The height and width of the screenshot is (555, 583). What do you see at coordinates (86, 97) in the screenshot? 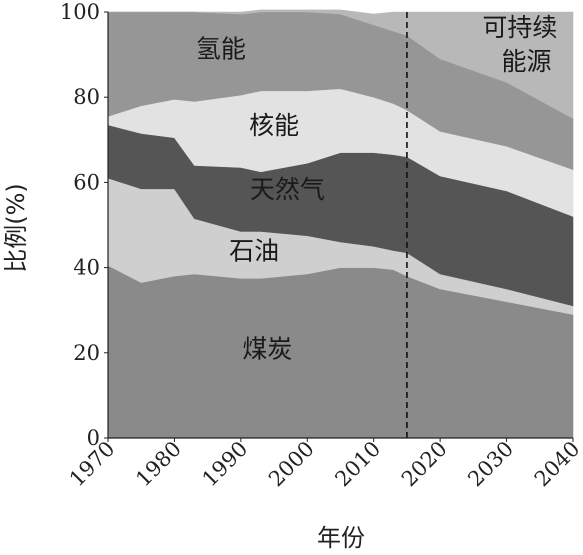
I see `y-tick-label-4: 80` at bounding box center [86, 97].